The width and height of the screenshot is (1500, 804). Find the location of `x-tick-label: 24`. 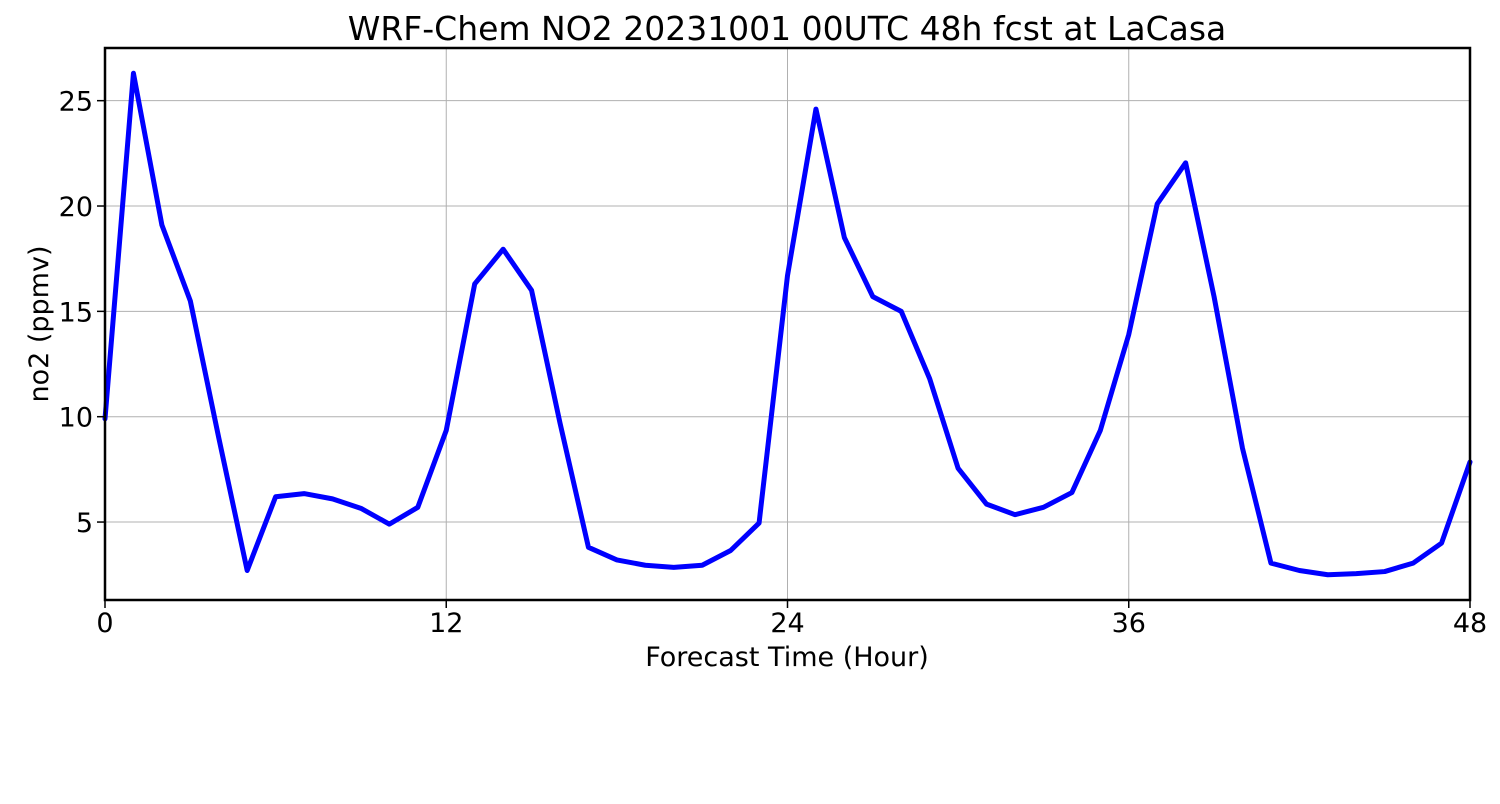

x-tick-label: 24 is located at coordinates (787, 623).